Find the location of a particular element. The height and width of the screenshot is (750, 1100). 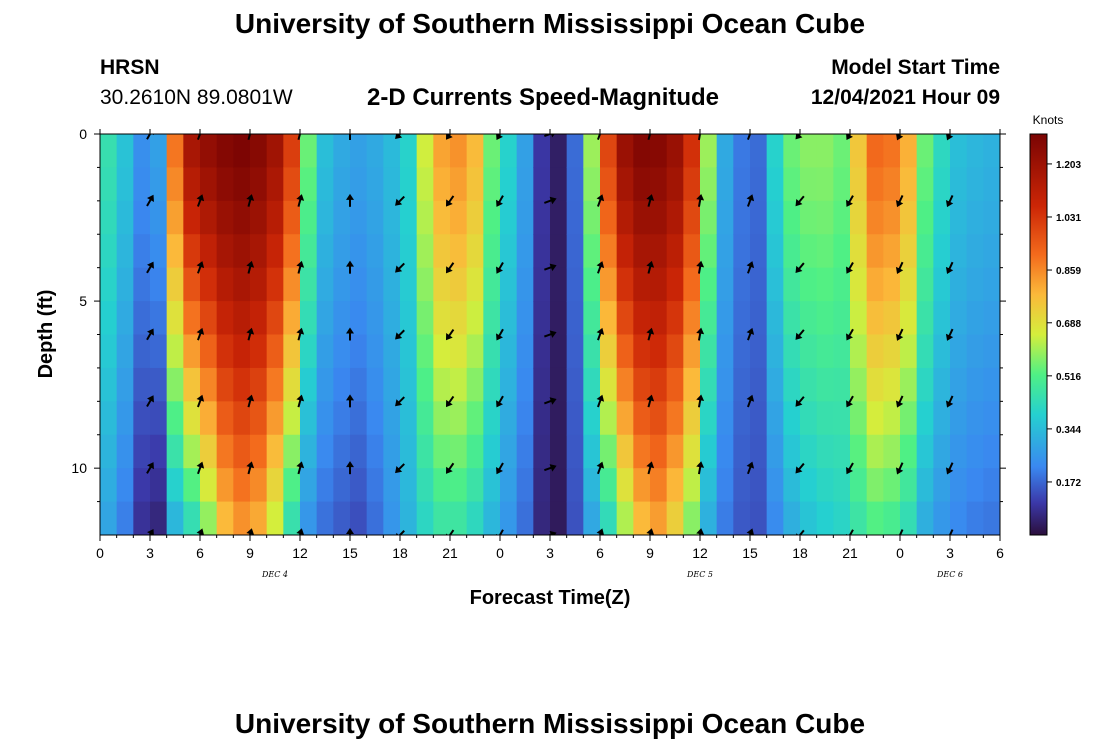

x-axis-title: Forecast Time(Z) is located at coordinates (550, 598).